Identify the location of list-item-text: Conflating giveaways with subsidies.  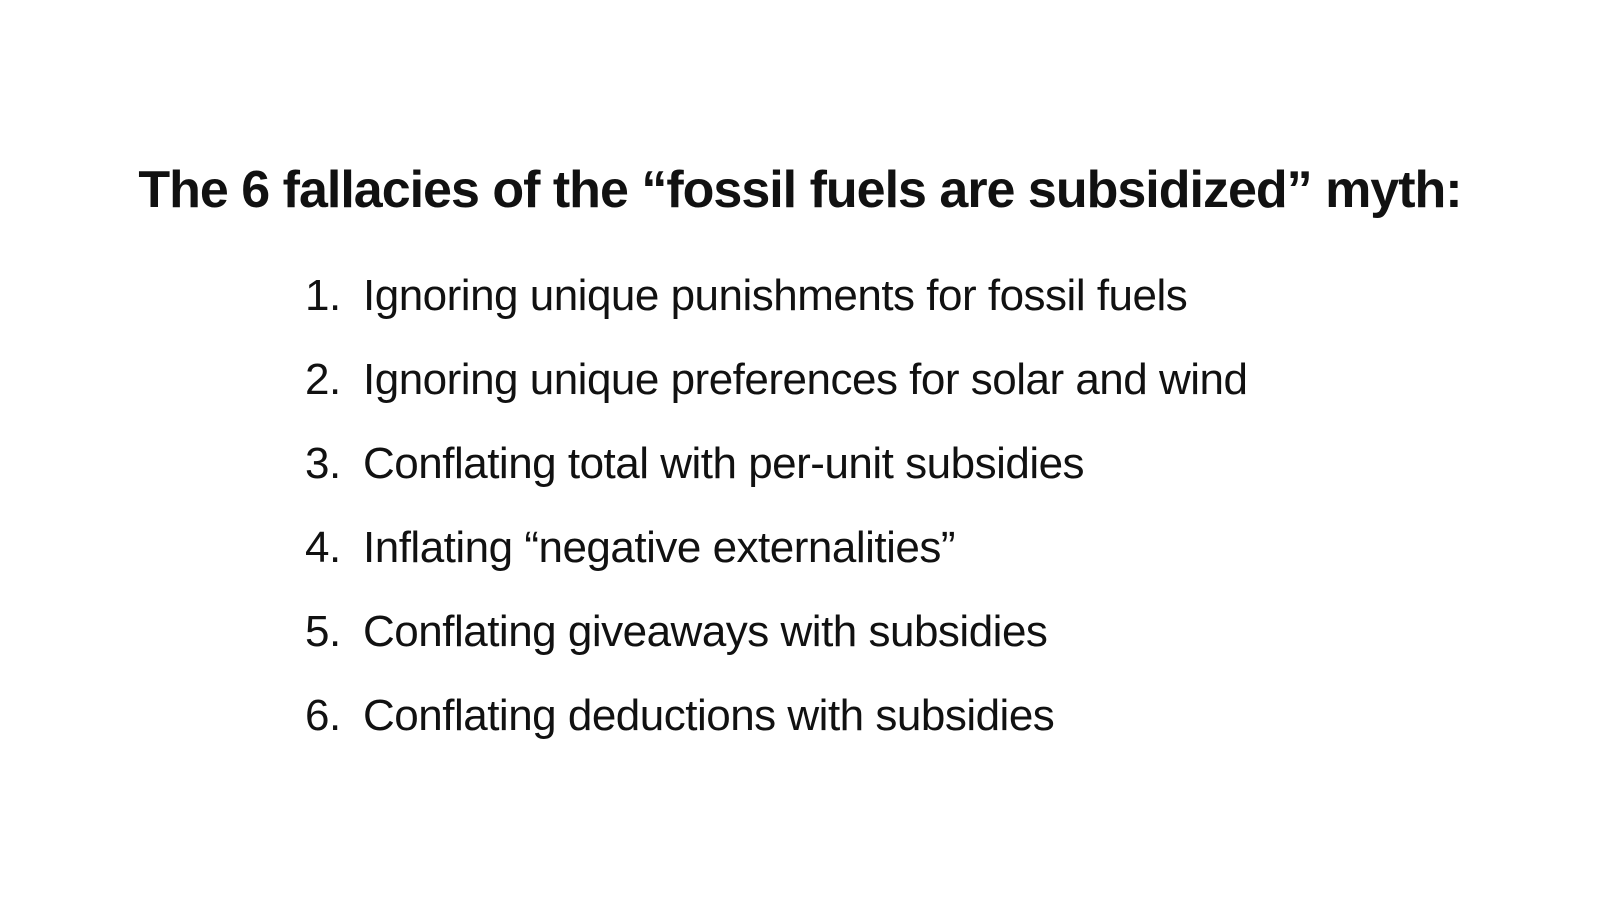
(705, 631).